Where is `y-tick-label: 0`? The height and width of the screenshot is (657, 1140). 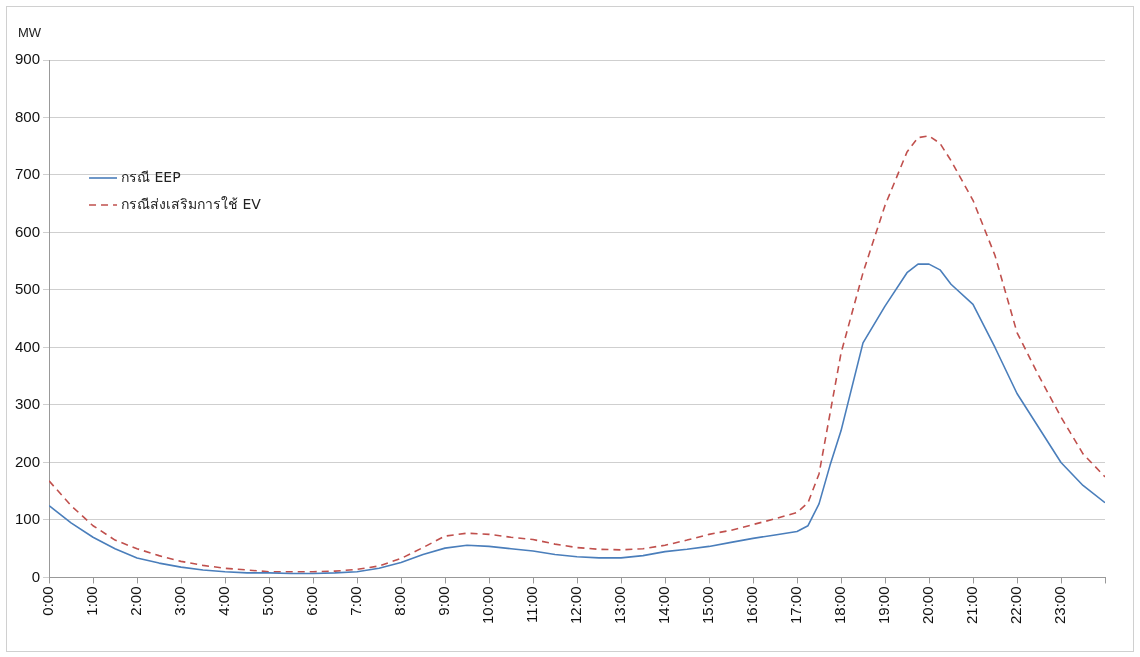 y-tick-label: 0 is located at coordinates (36, 576).